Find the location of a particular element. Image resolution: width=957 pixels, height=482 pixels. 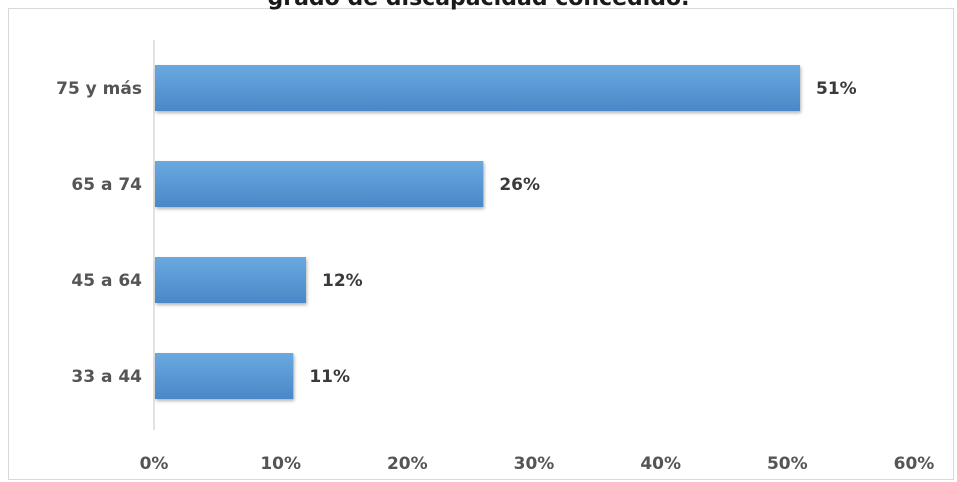

x-tick-label-6: 60% is located at coordinates (914, 464).